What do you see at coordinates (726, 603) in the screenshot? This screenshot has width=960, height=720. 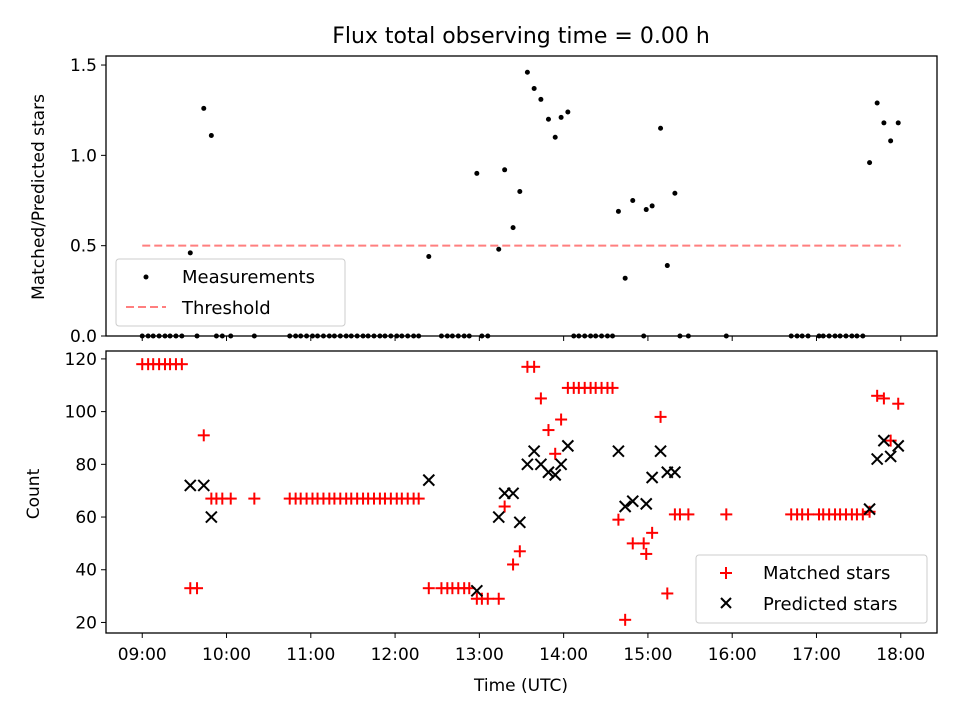 I see `legend-predicted-marker` at bounding box center [726, 603].